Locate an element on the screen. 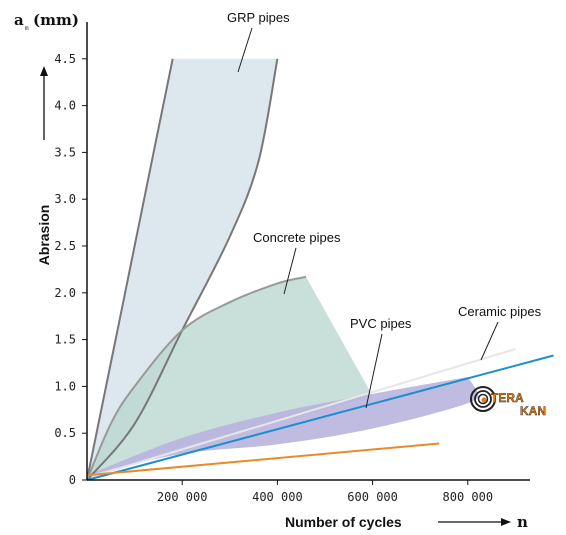 The image size is (566, 535). svg-text: Concrete pipes is located at coordinates (297, 237).